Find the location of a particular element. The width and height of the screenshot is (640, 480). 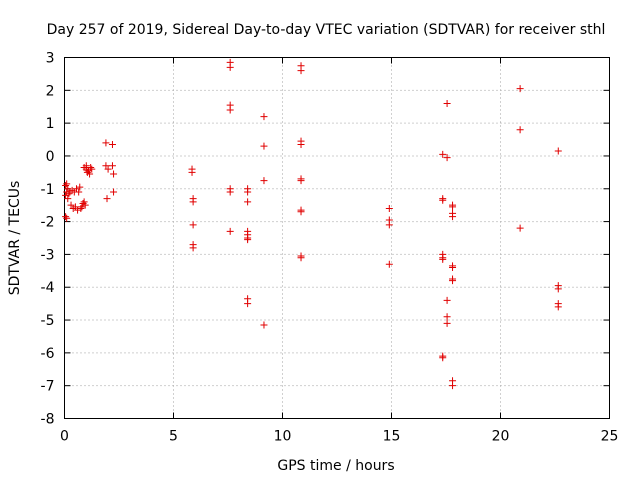

y-tick-label: -1 is located at coordinates (48, 190).